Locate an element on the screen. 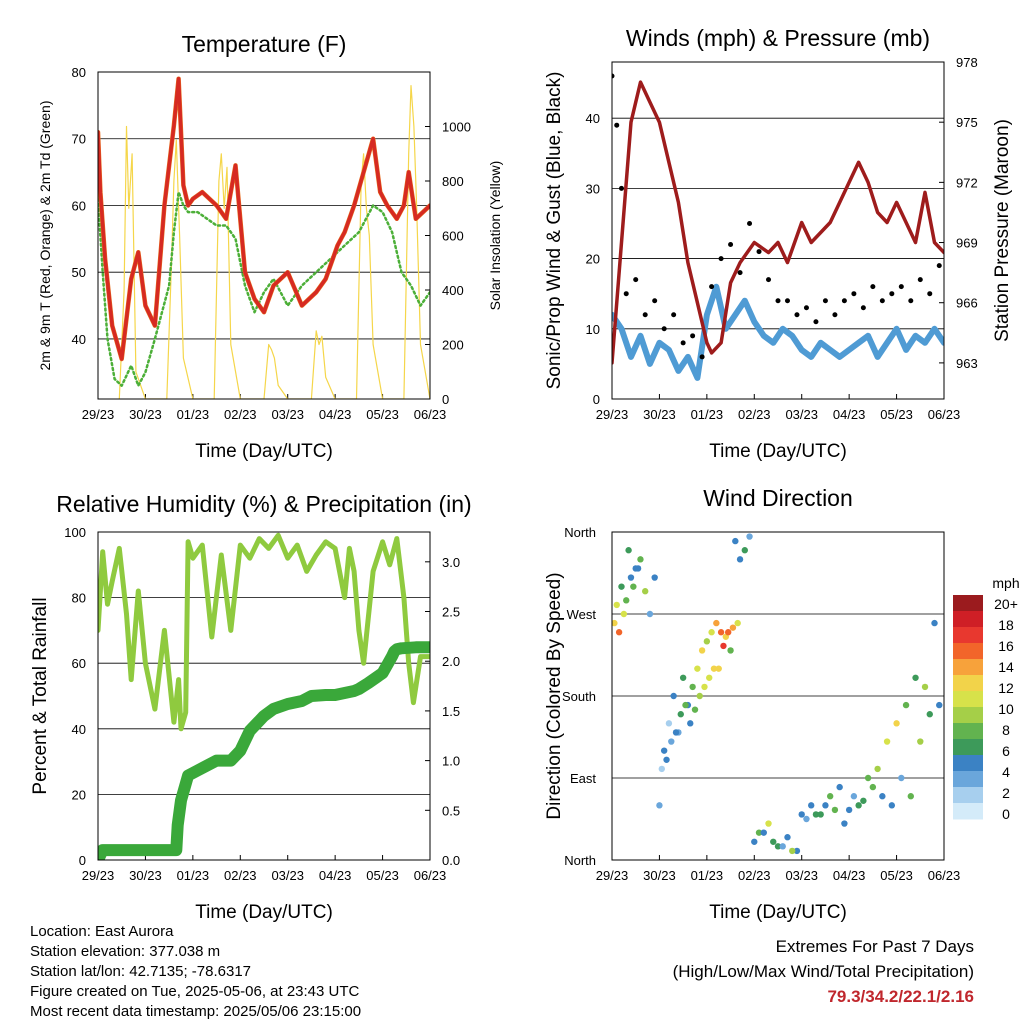  extremes-title: Extremes For Past 7 Days is located at coordinates (874, 946).